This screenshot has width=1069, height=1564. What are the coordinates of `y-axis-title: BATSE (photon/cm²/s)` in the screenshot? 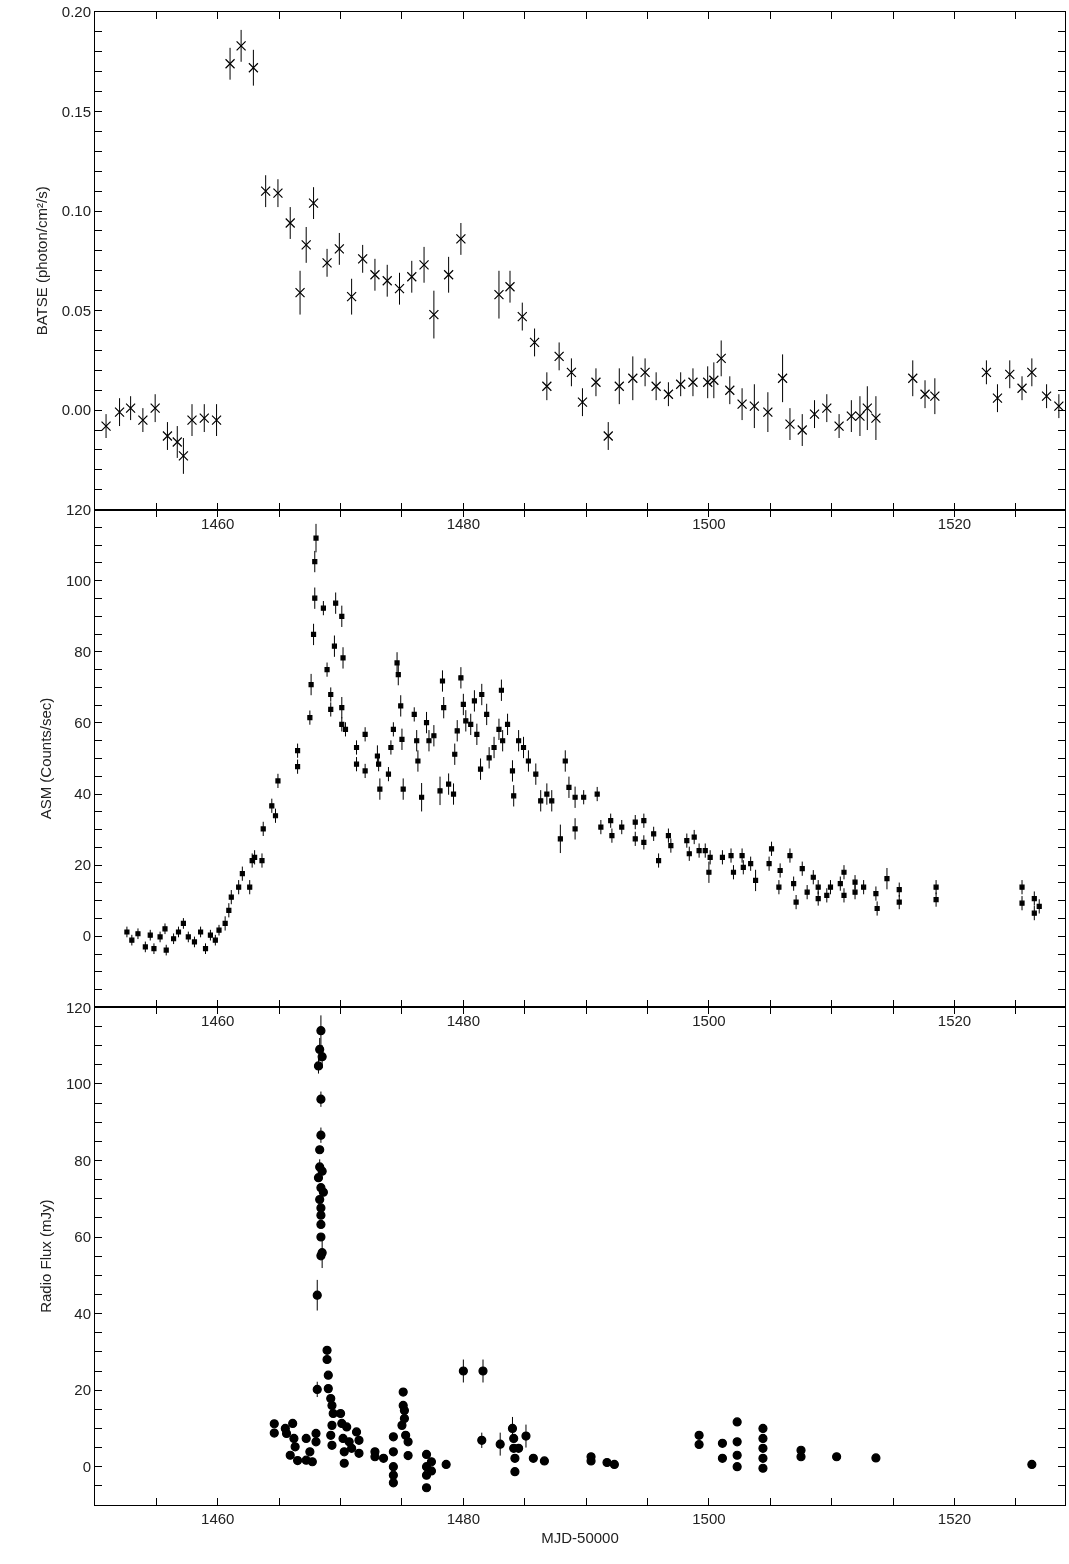 It's located at (42, 261).